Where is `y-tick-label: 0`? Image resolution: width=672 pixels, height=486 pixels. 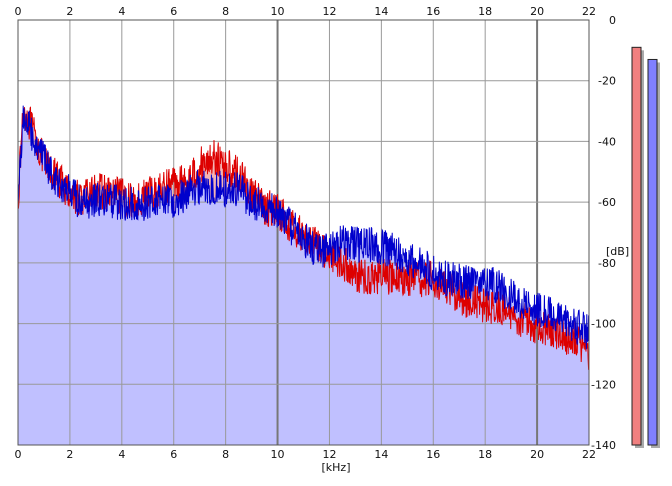
y-tick-label: 0 is located at coordinates (612, 20).